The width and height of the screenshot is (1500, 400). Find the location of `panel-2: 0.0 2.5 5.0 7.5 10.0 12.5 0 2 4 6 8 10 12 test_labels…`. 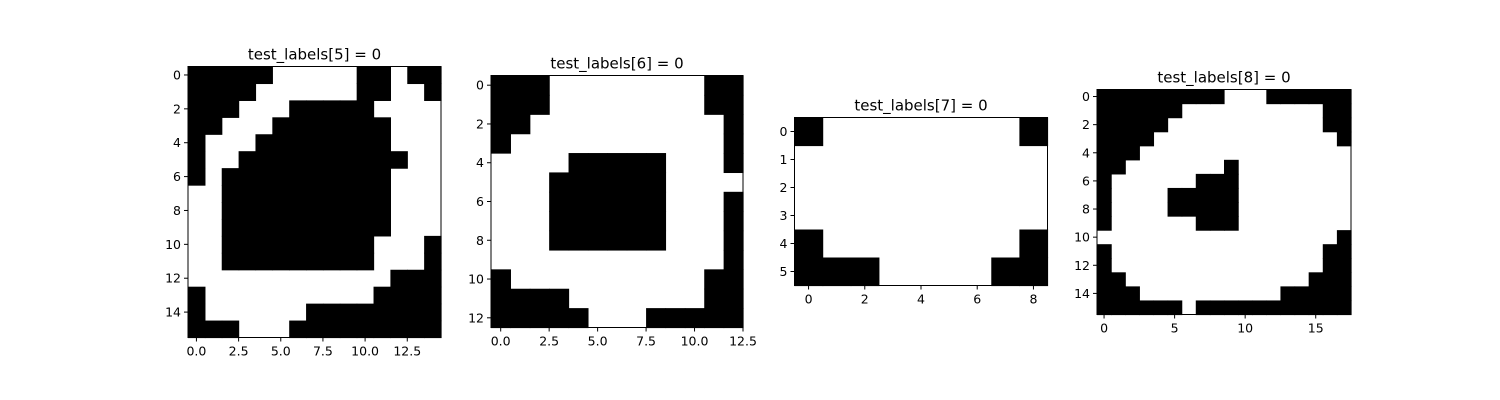

panel-2: 0.0 2.5 5.0 7.5 10.0 12.5 0 2 4 6 8 10 12 test_labels… is located at coordinates (612, 202).